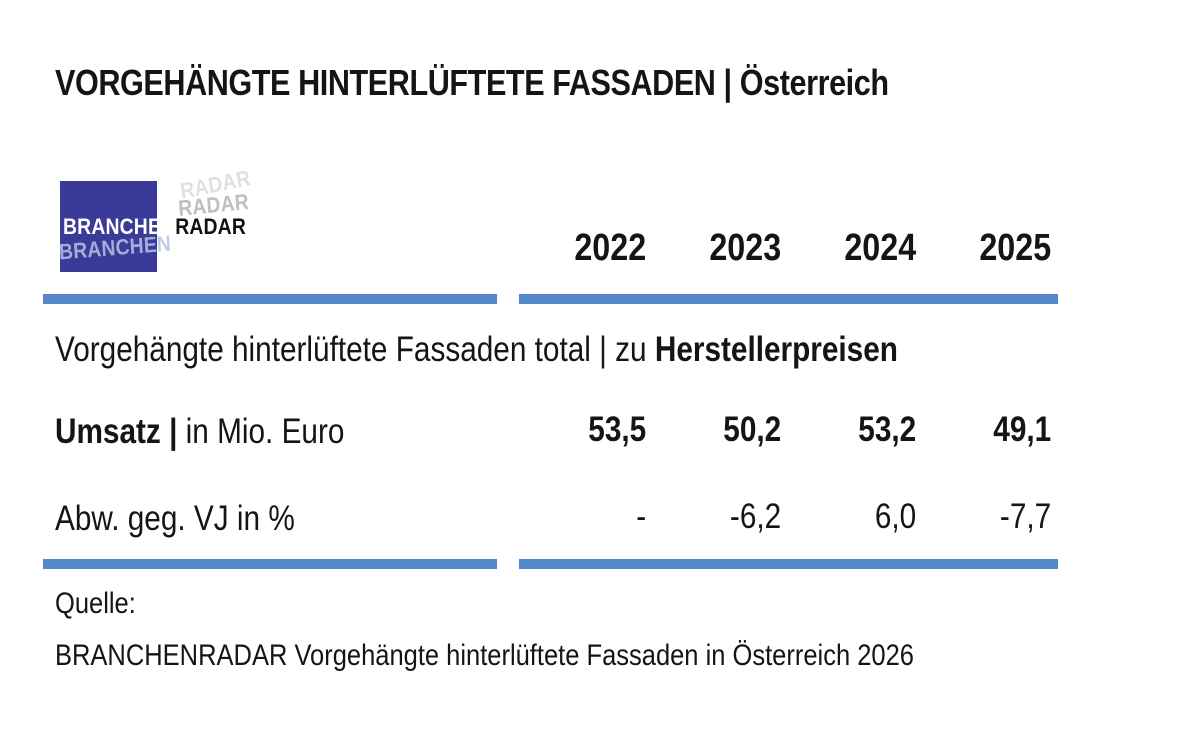 This screenshot has width=1200, height=745. I want to click on row-label-umsatz-unit: in Mio. Euro, so click(265, 431).